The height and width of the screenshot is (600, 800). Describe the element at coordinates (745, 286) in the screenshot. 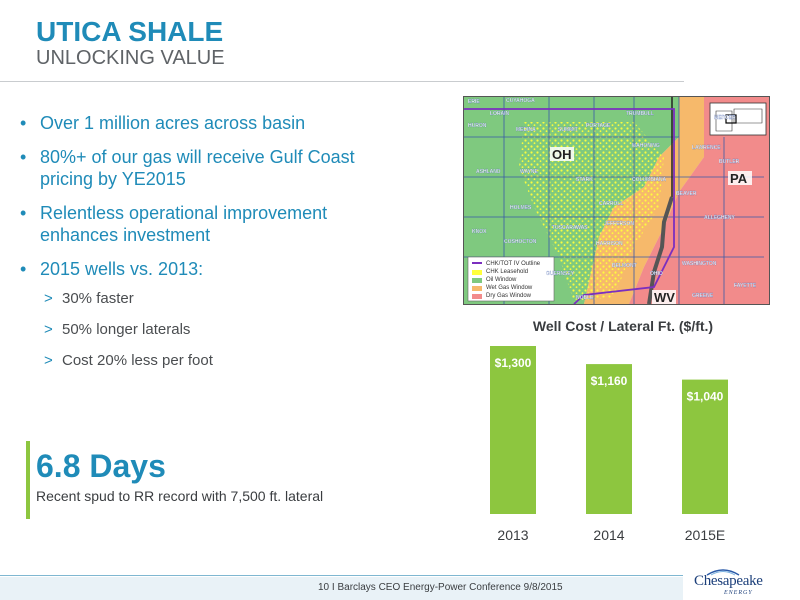

I see `county-label: FAYETTE` at that location.